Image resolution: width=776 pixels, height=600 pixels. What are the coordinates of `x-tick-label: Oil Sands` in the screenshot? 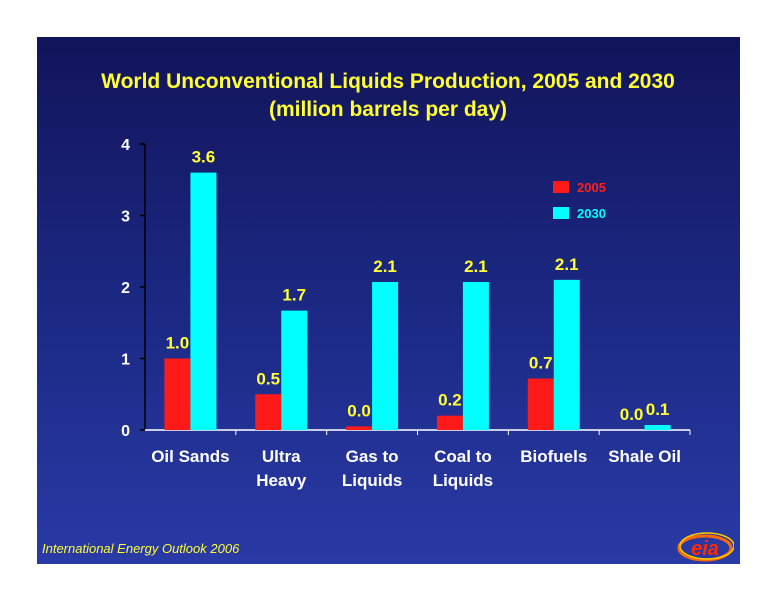 It's located at (190, 456).